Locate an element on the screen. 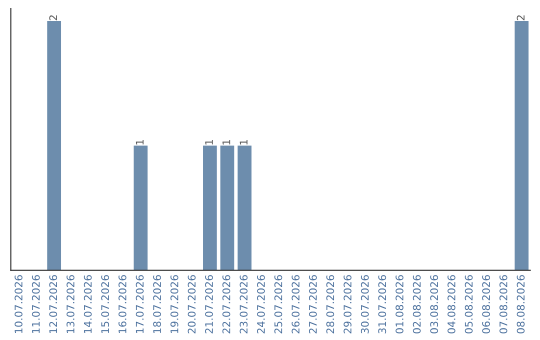 The height and width of the screenshot is (340, 540). x-tick-label: 17.07.2026 is located at coordinates (140, 304).